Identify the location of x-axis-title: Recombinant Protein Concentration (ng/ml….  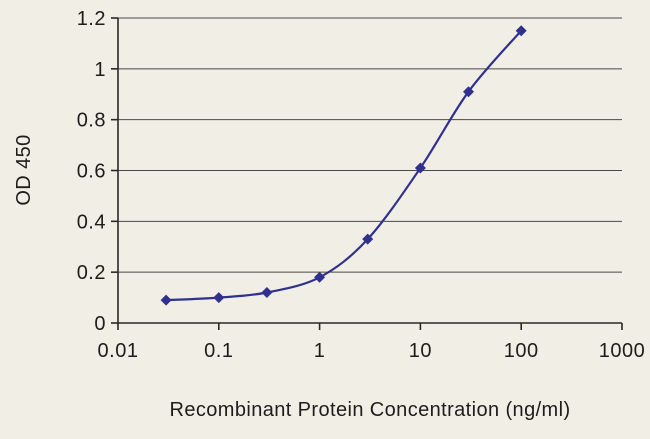
(369, 410).